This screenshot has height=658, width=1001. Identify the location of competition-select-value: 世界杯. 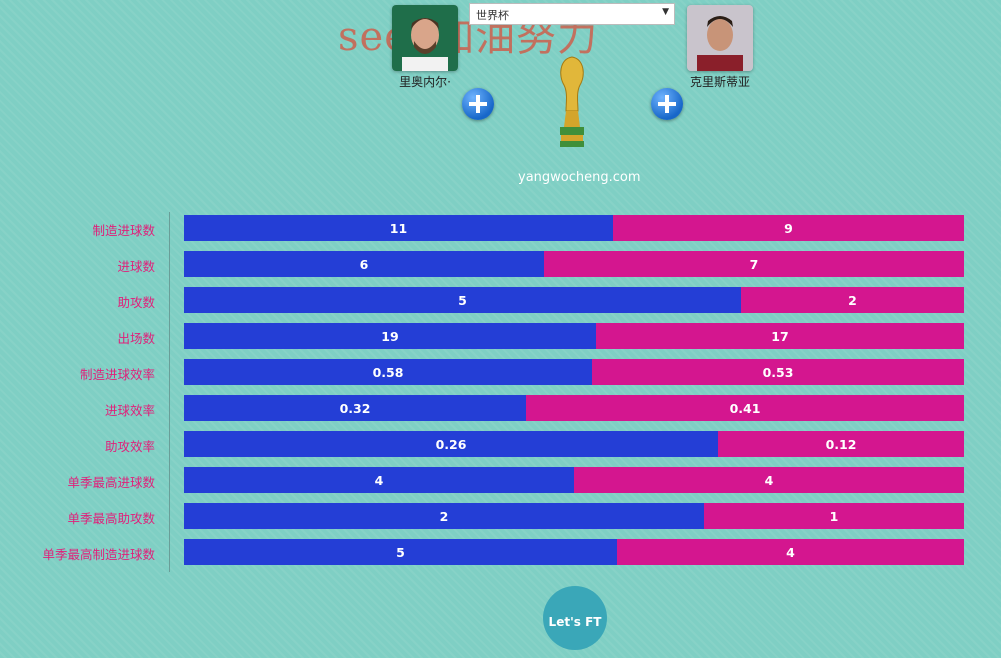
(492, 15).